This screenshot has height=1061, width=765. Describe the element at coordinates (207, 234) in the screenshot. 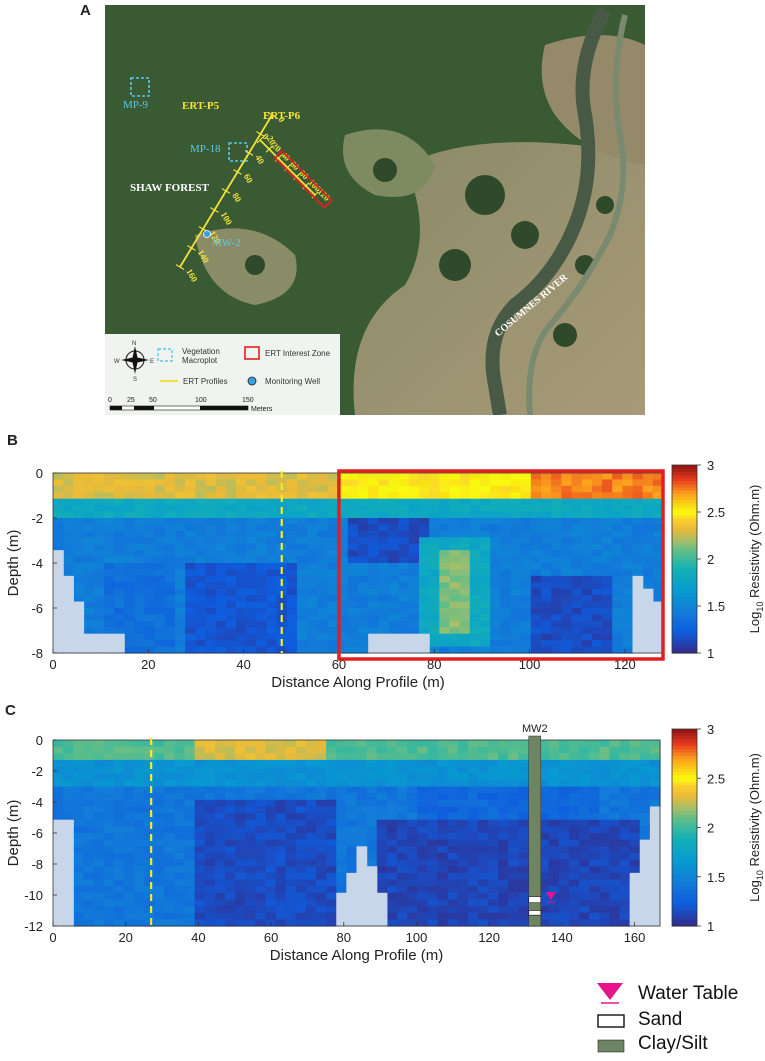

I see `monitoring-well-mw2` at that location.